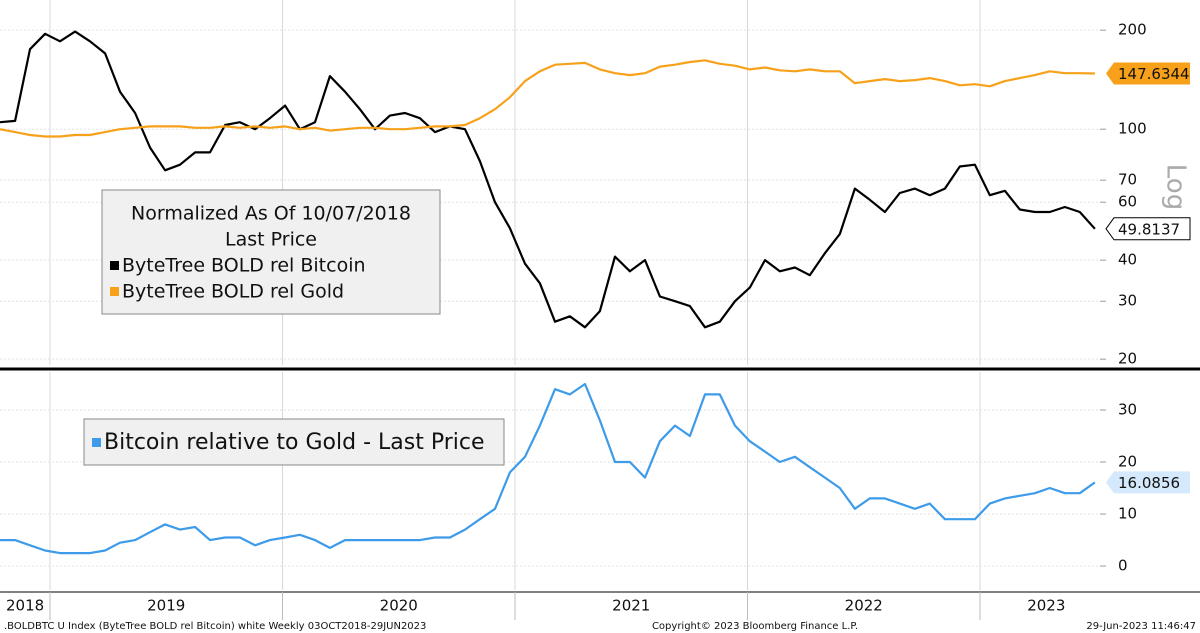  Describe the element at coordinates (244, 266) in the screenshot. I see `legend-label: ByteTree BOLD rel Bitcoin` at that location.